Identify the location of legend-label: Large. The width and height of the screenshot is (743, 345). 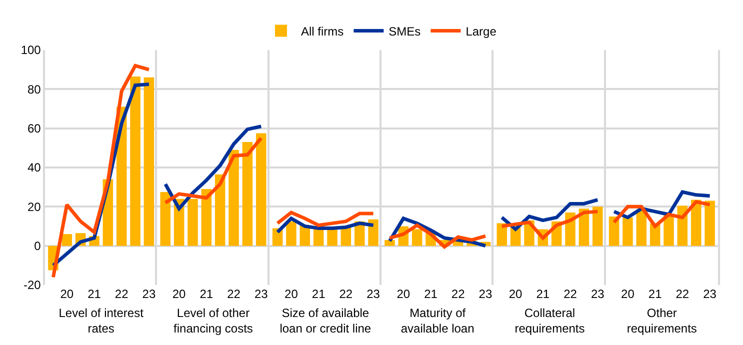
(481, 31).